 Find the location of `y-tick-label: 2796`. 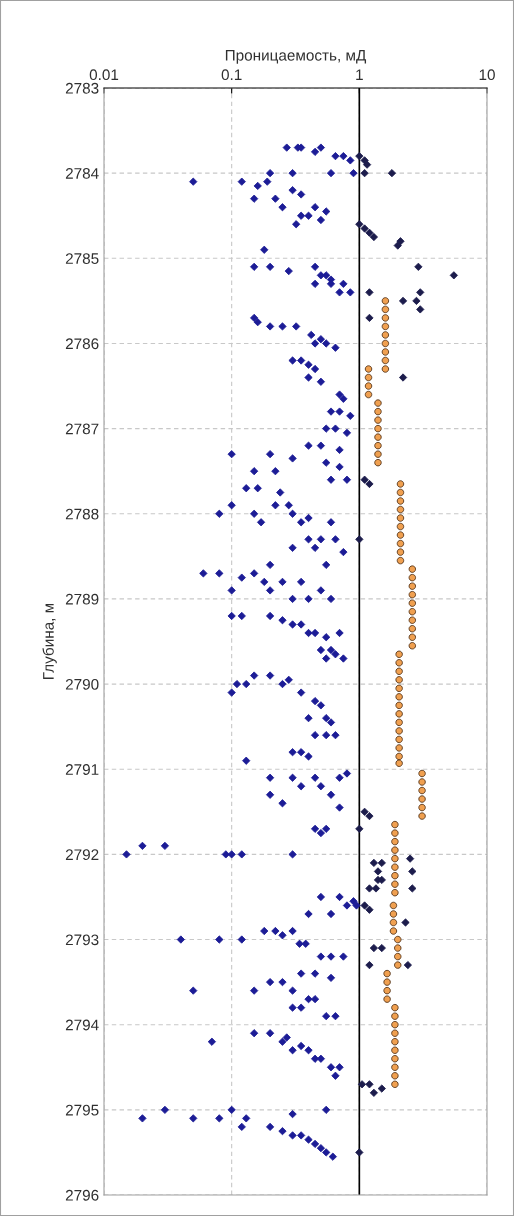

y-tick-label: 2796 is located at coordinates (82, 1195).